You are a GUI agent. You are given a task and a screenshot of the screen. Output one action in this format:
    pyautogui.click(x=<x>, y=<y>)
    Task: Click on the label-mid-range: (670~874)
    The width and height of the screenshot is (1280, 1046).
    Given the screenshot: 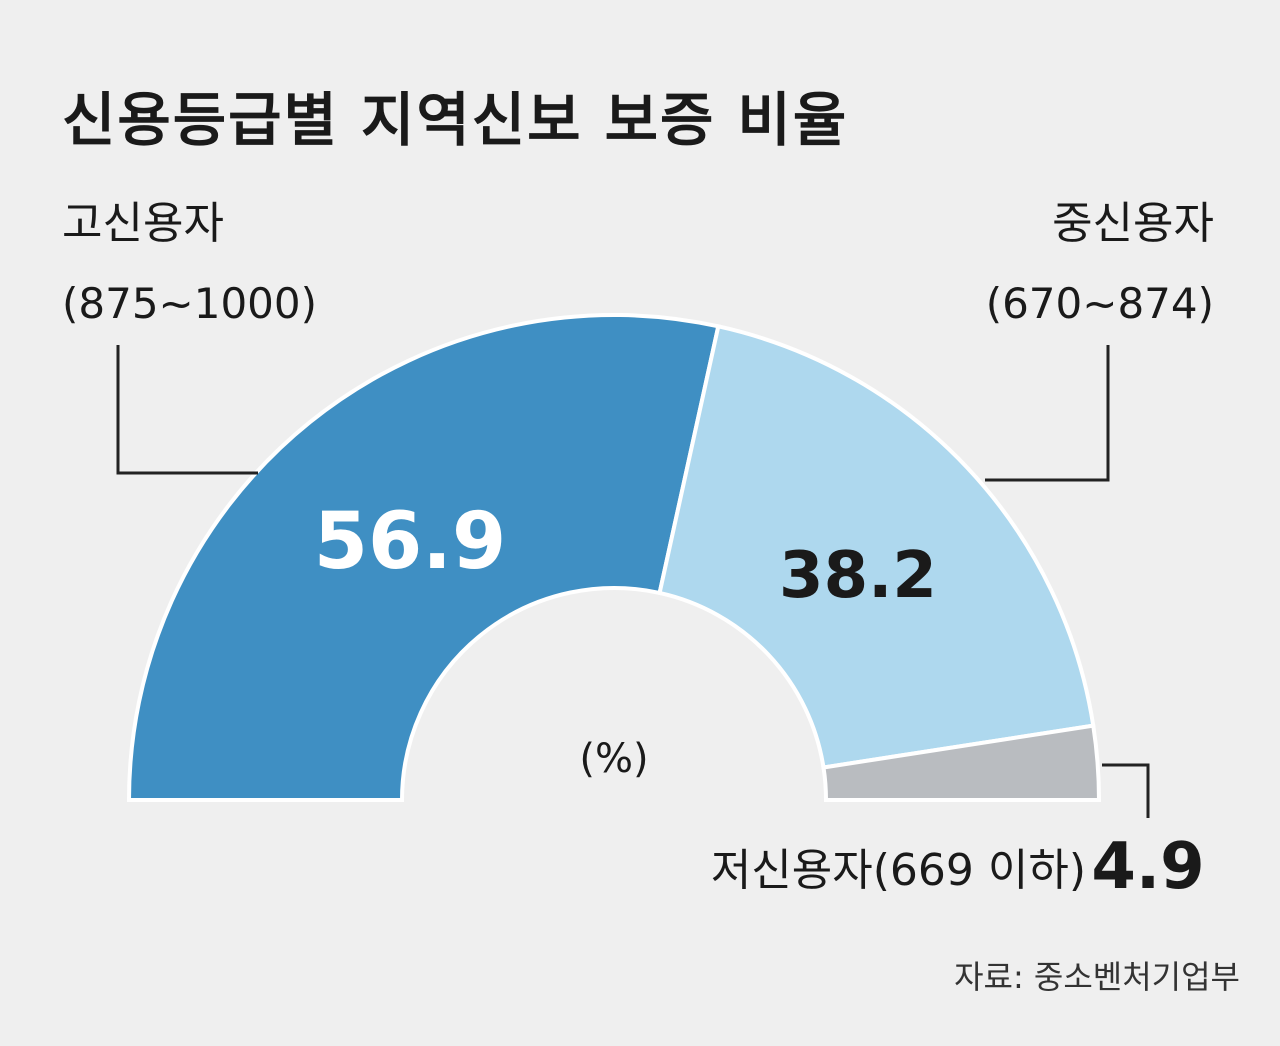 What is the action you would take?
    pyautogui.click(x=1100, y=303)
    